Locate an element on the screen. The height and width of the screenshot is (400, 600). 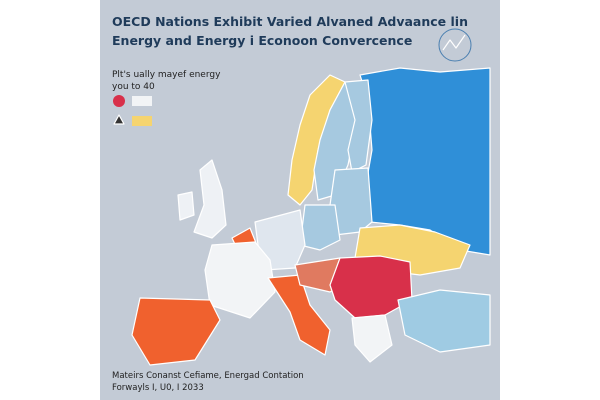
spain is located at coordinates (176, 331).